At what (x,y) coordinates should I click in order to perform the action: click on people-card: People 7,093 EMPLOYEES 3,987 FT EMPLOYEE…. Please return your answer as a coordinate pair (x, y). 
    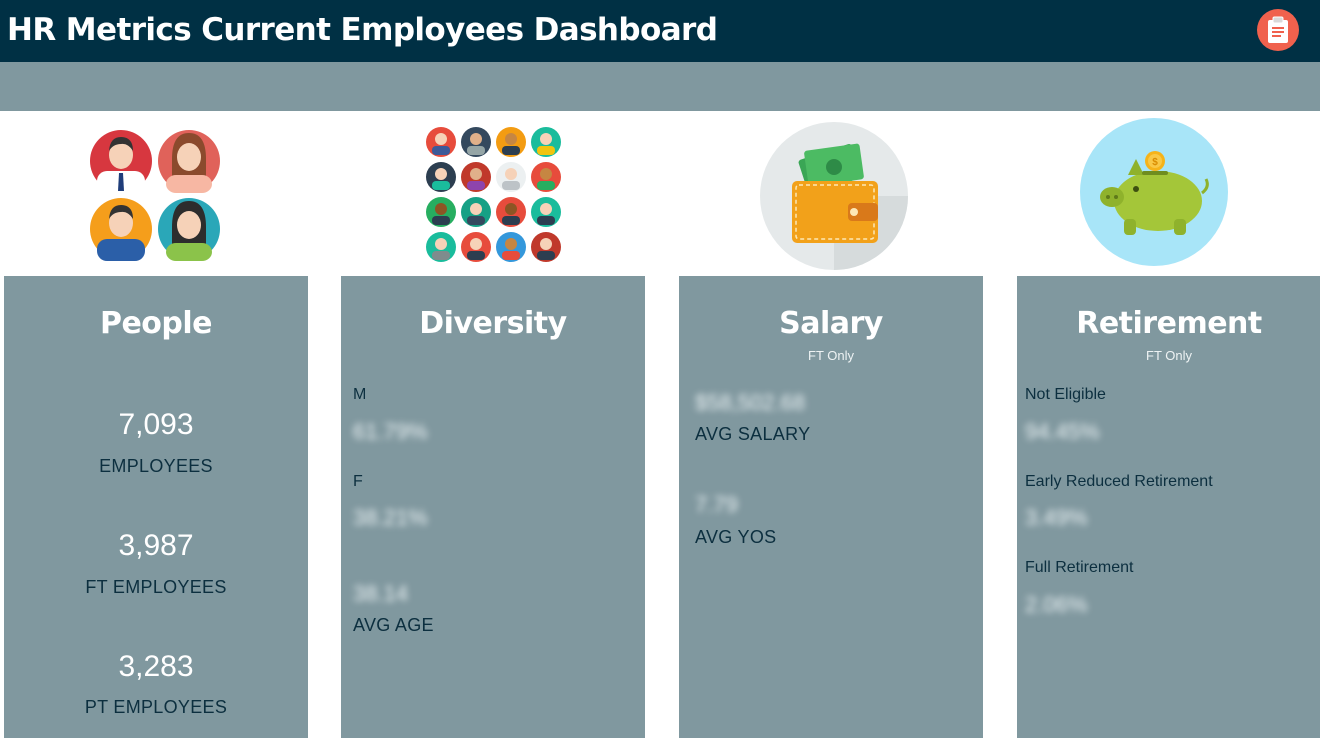
    Looking at the image, I should click on (156, 507).